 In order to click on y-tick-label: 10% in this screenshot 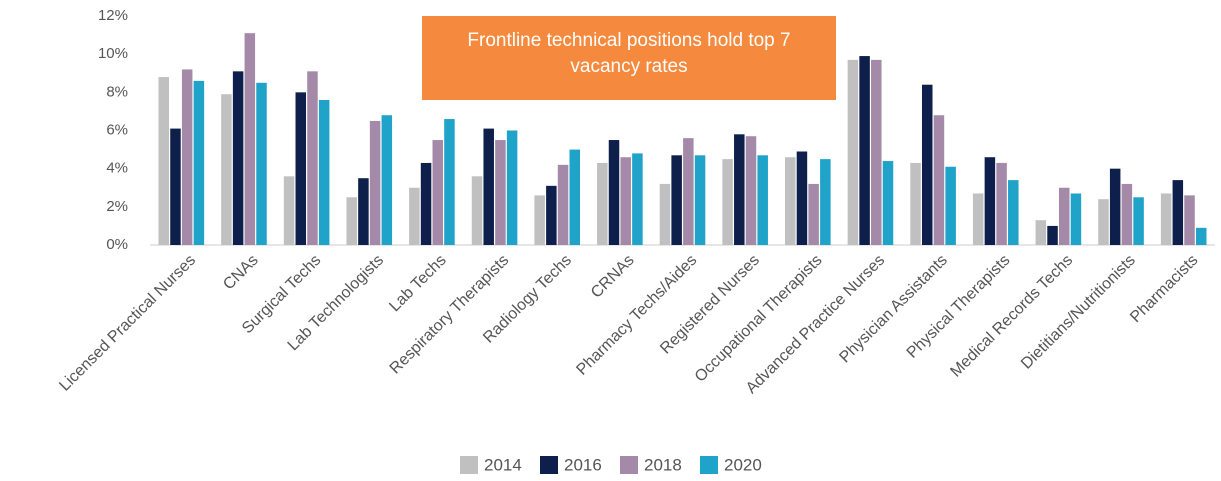, I will do `click(113, 53)`.